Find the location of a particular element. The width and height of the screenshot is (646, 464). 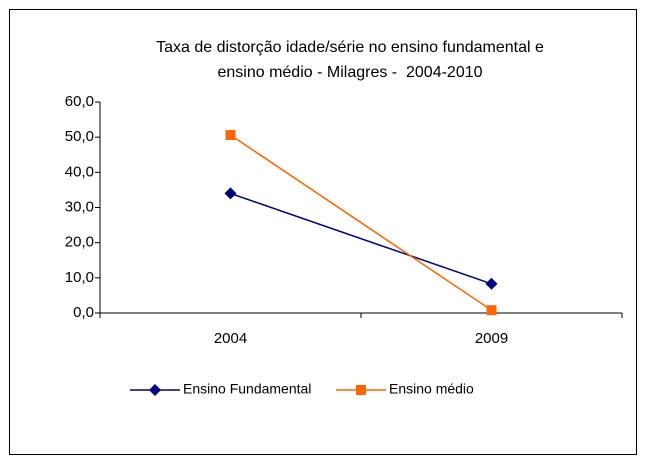

x-tick-label: 2004 is located at coordinates (230, 338).